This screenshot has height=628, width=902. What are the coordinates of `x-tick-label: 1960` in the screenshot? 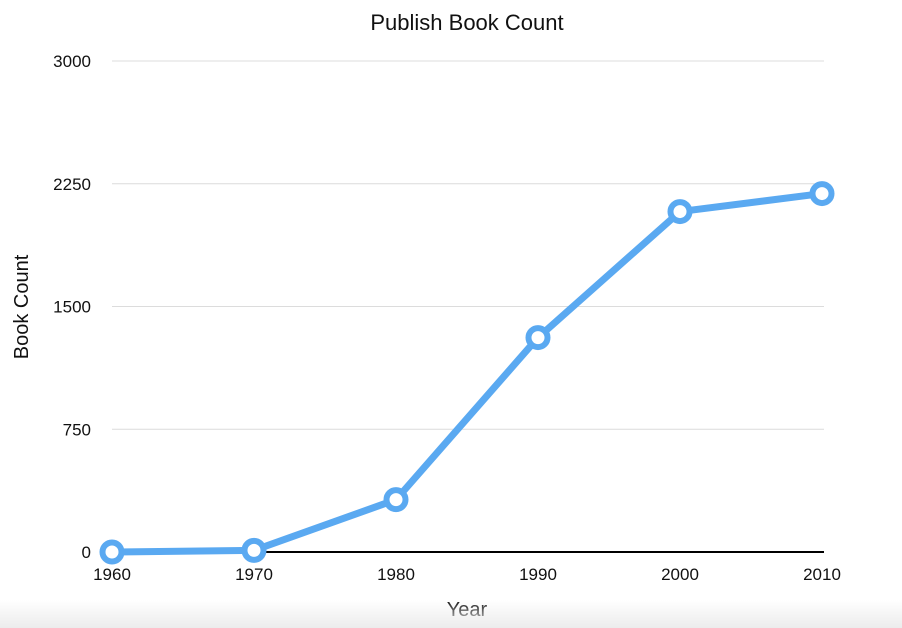 It's located at (112, 574).